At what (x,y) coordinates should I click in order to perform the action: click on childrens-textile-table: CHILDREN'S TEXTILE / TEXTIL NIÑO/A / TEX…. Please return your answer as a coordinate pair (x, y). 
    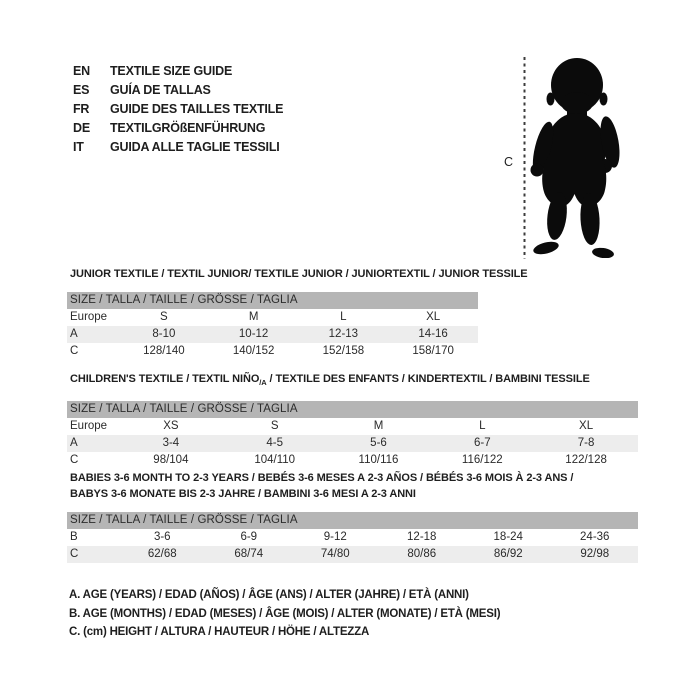
    Looking at the image, I should click on (352, 420).